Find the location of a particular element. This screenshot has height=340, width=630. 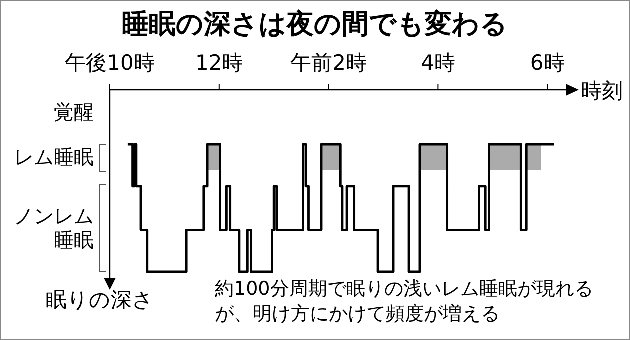

x-tick-label: 4時 is located at coordinates (438, 63).